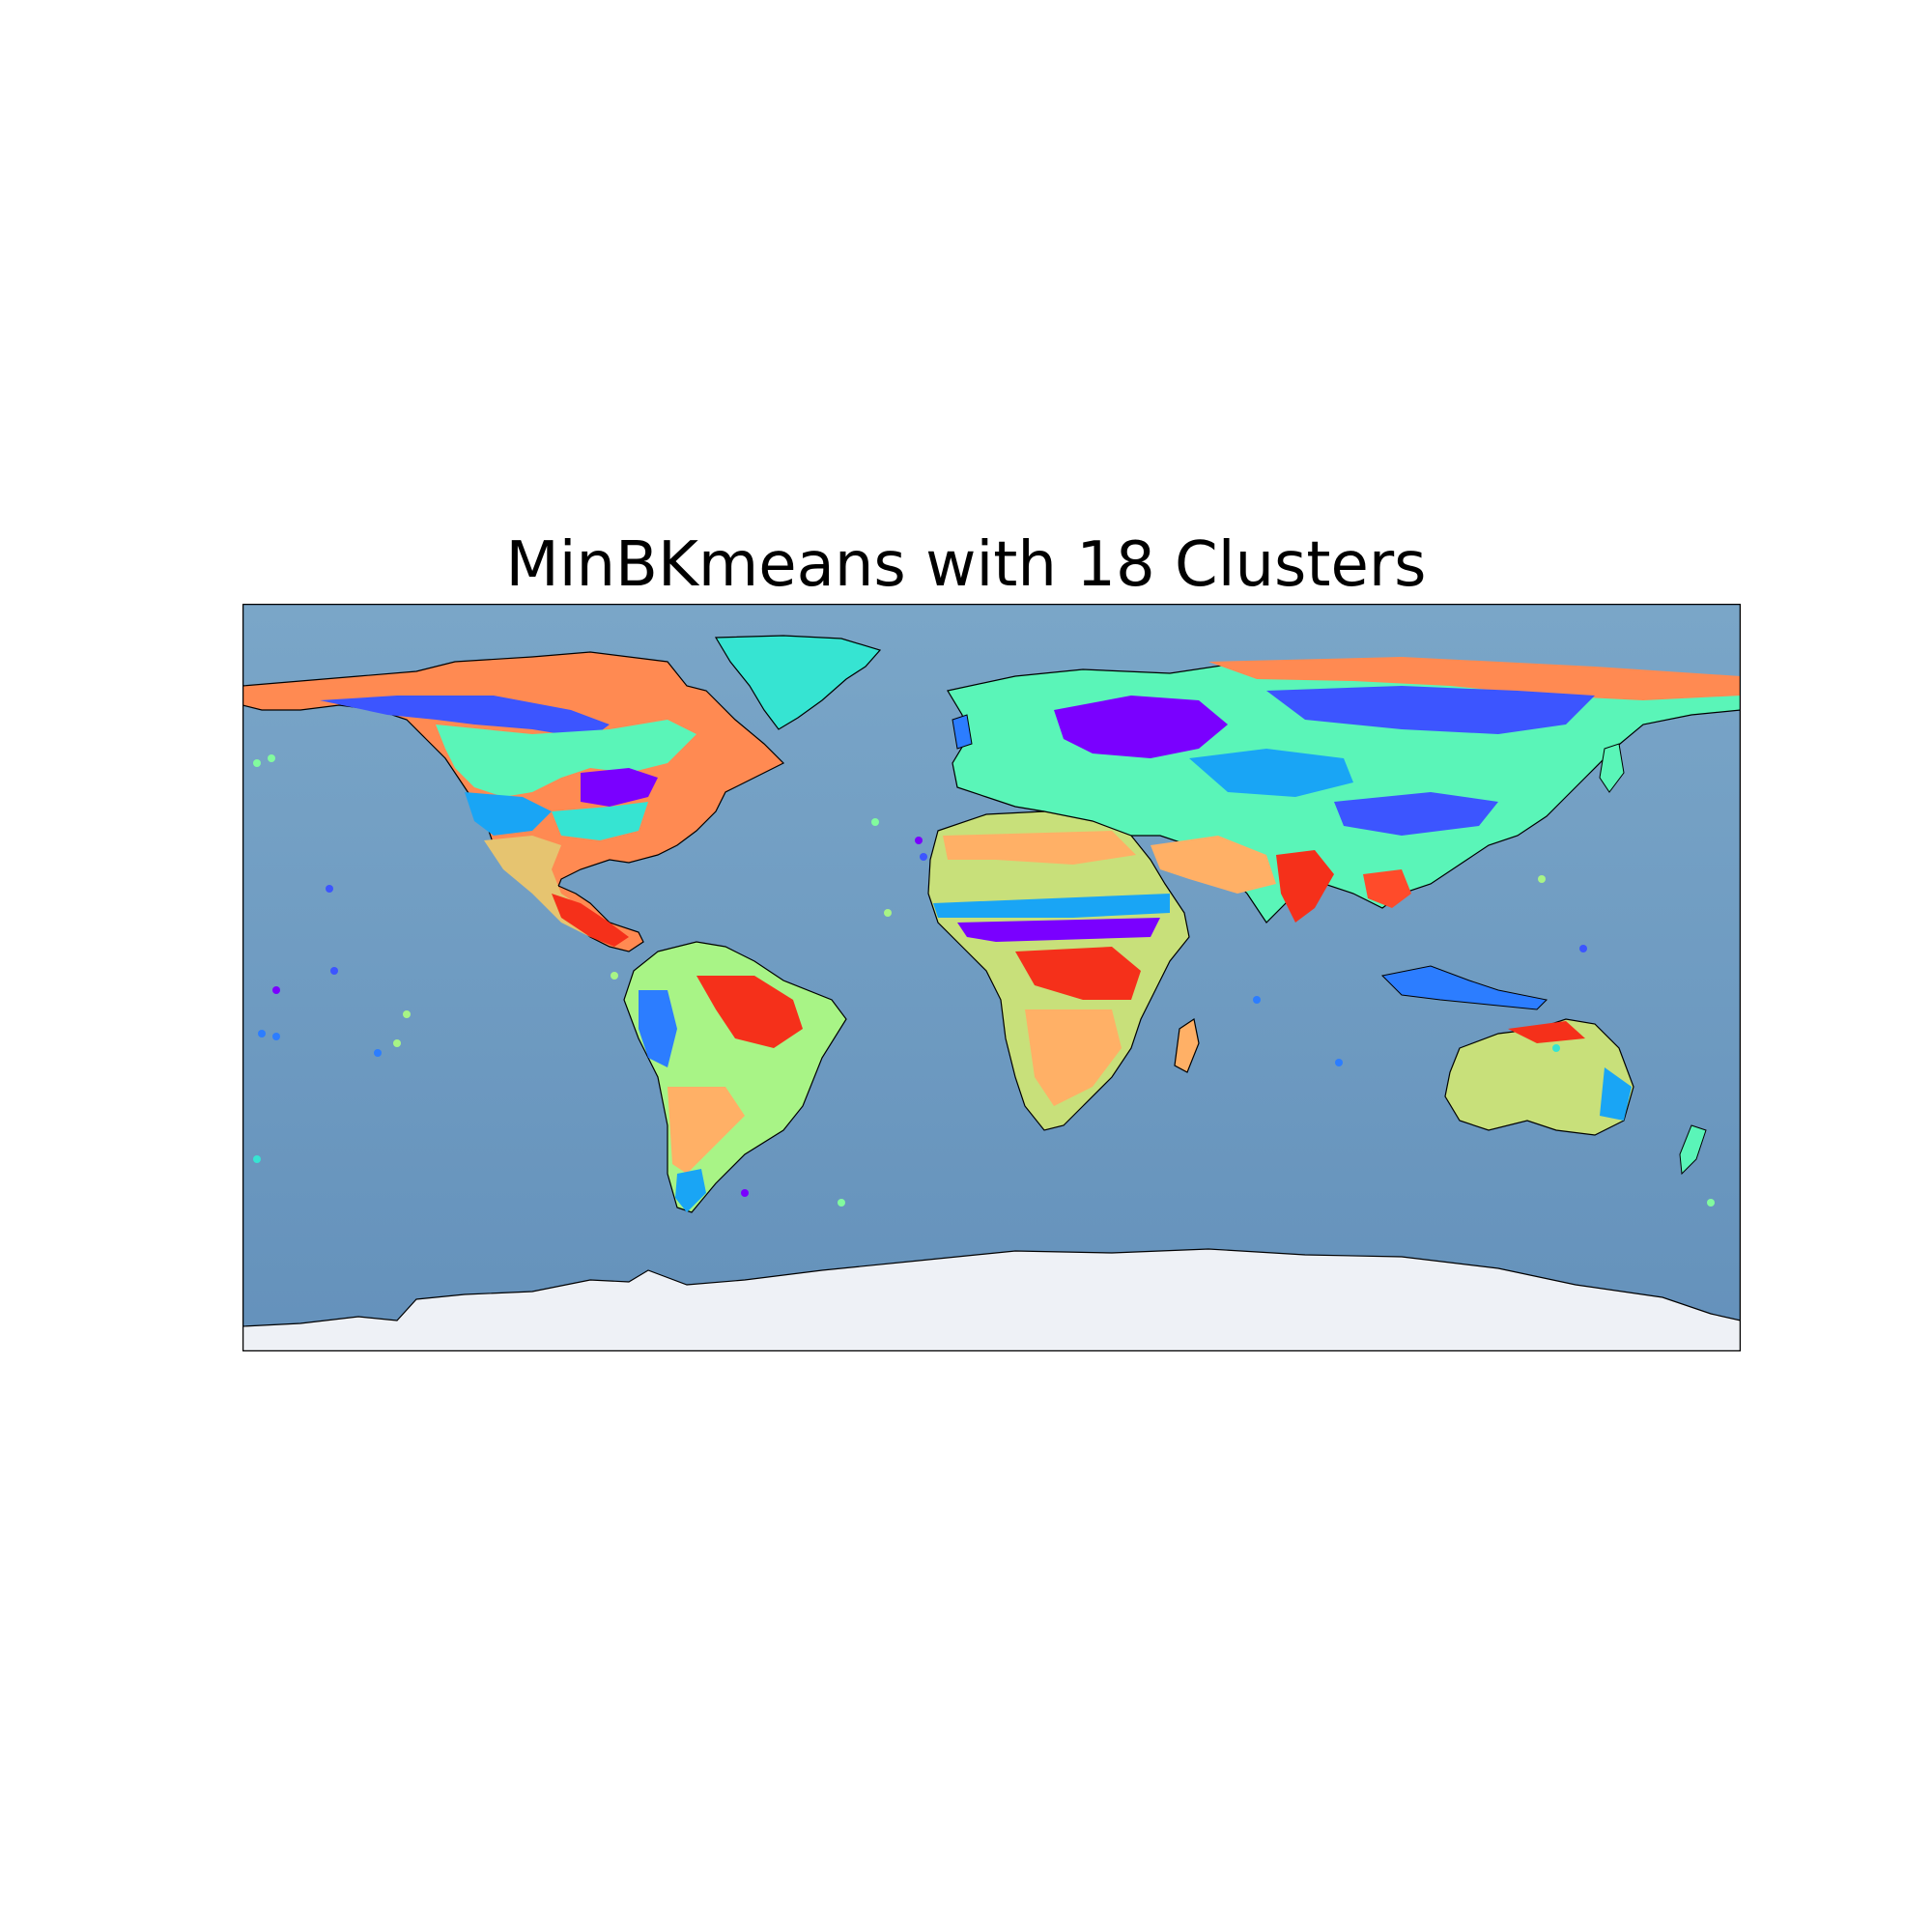  Describe the element at coordinates (619, 787) in the screenshot. I see `north-america-midwest` at that location.